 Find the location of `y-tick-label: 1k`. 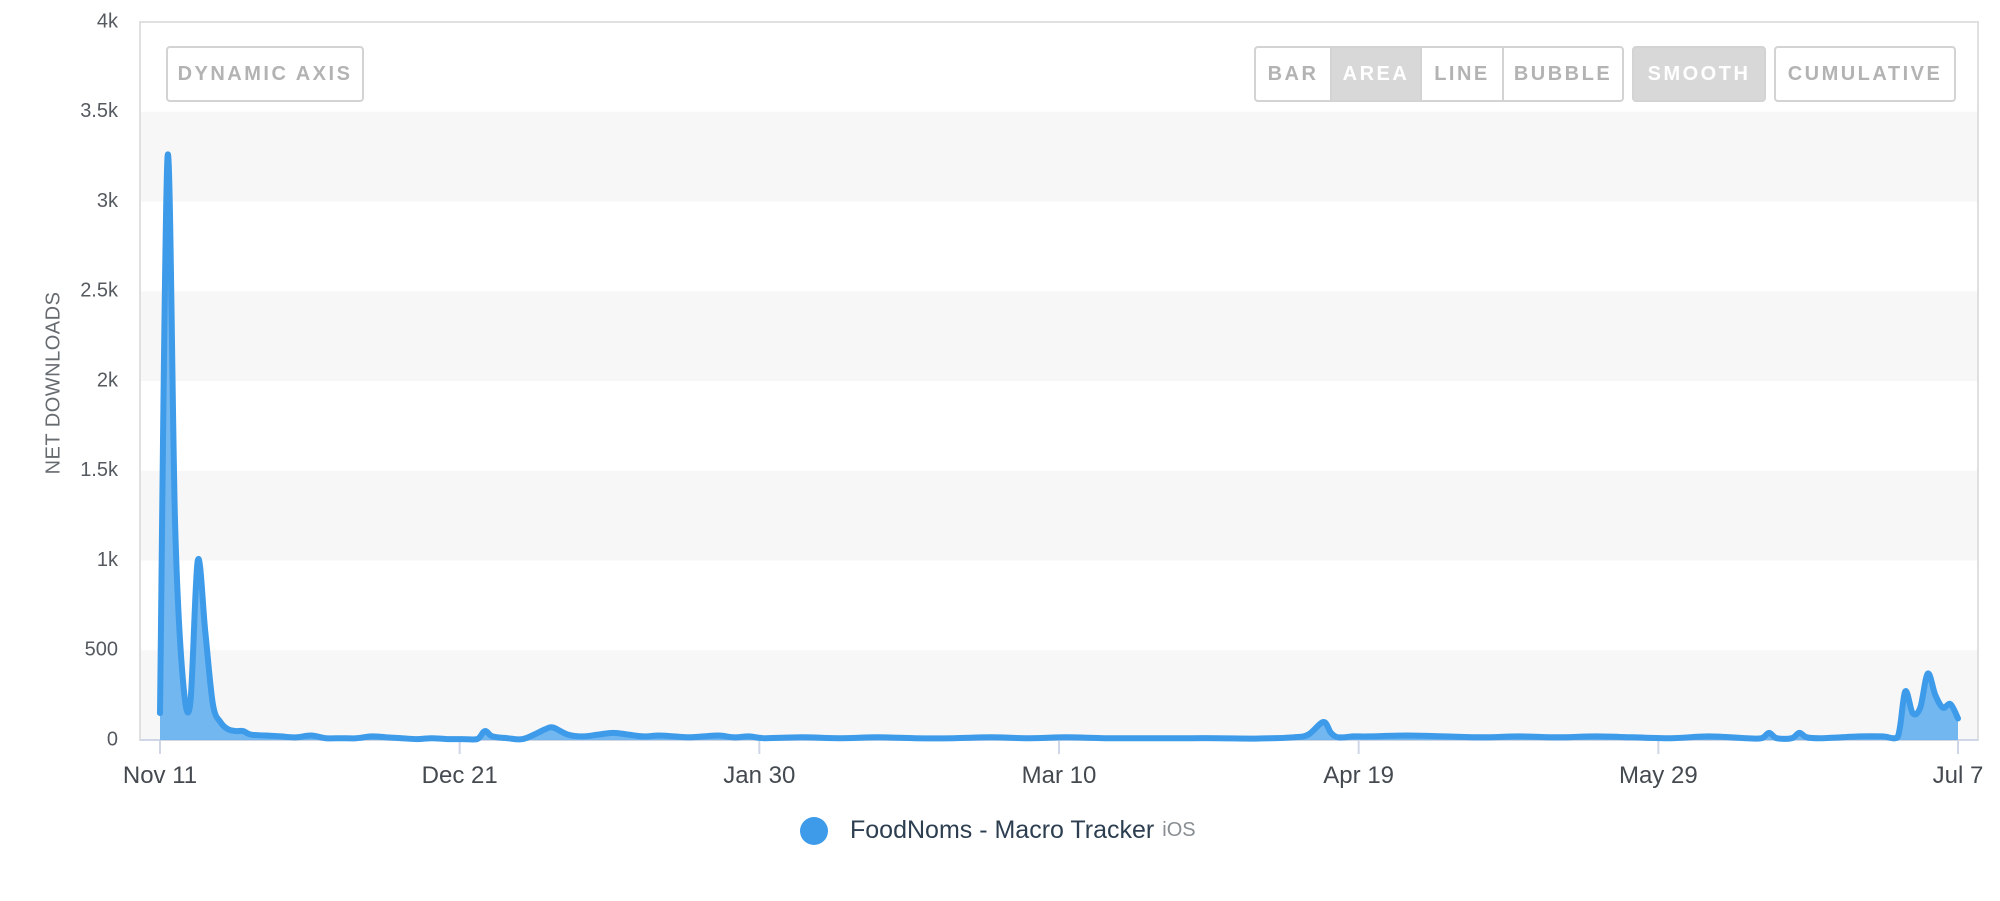

y-tick-label: 1k is located at coordinates (108, 560).